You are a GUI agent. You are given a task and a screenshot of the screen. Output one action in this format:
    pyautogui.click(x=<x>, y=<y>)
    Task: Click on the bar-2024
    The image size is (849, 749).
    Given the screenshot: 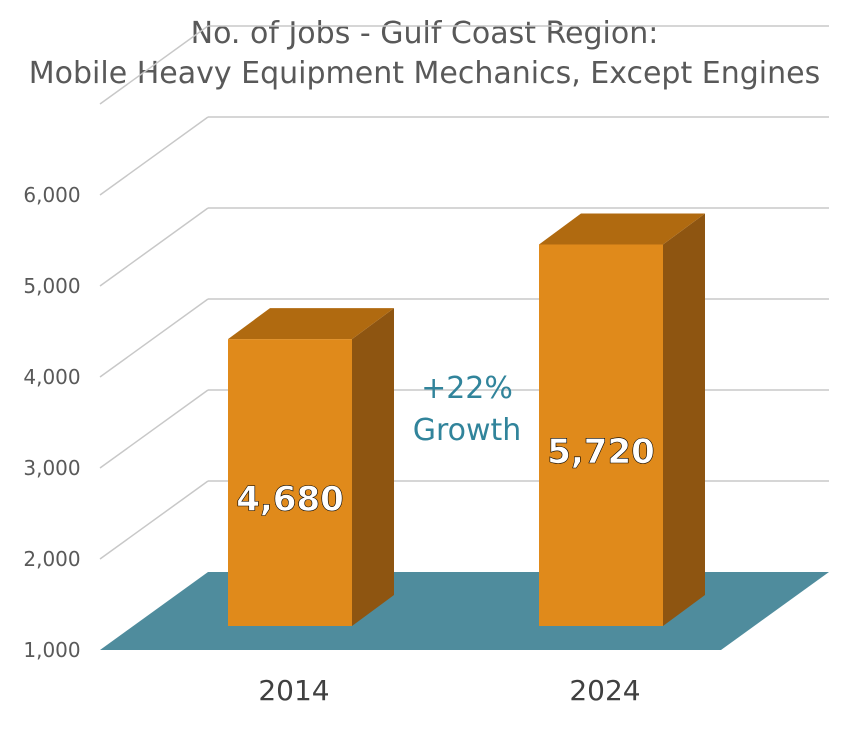 What is the action you would take?
    pyautogui.click(x=601, y=435)
    